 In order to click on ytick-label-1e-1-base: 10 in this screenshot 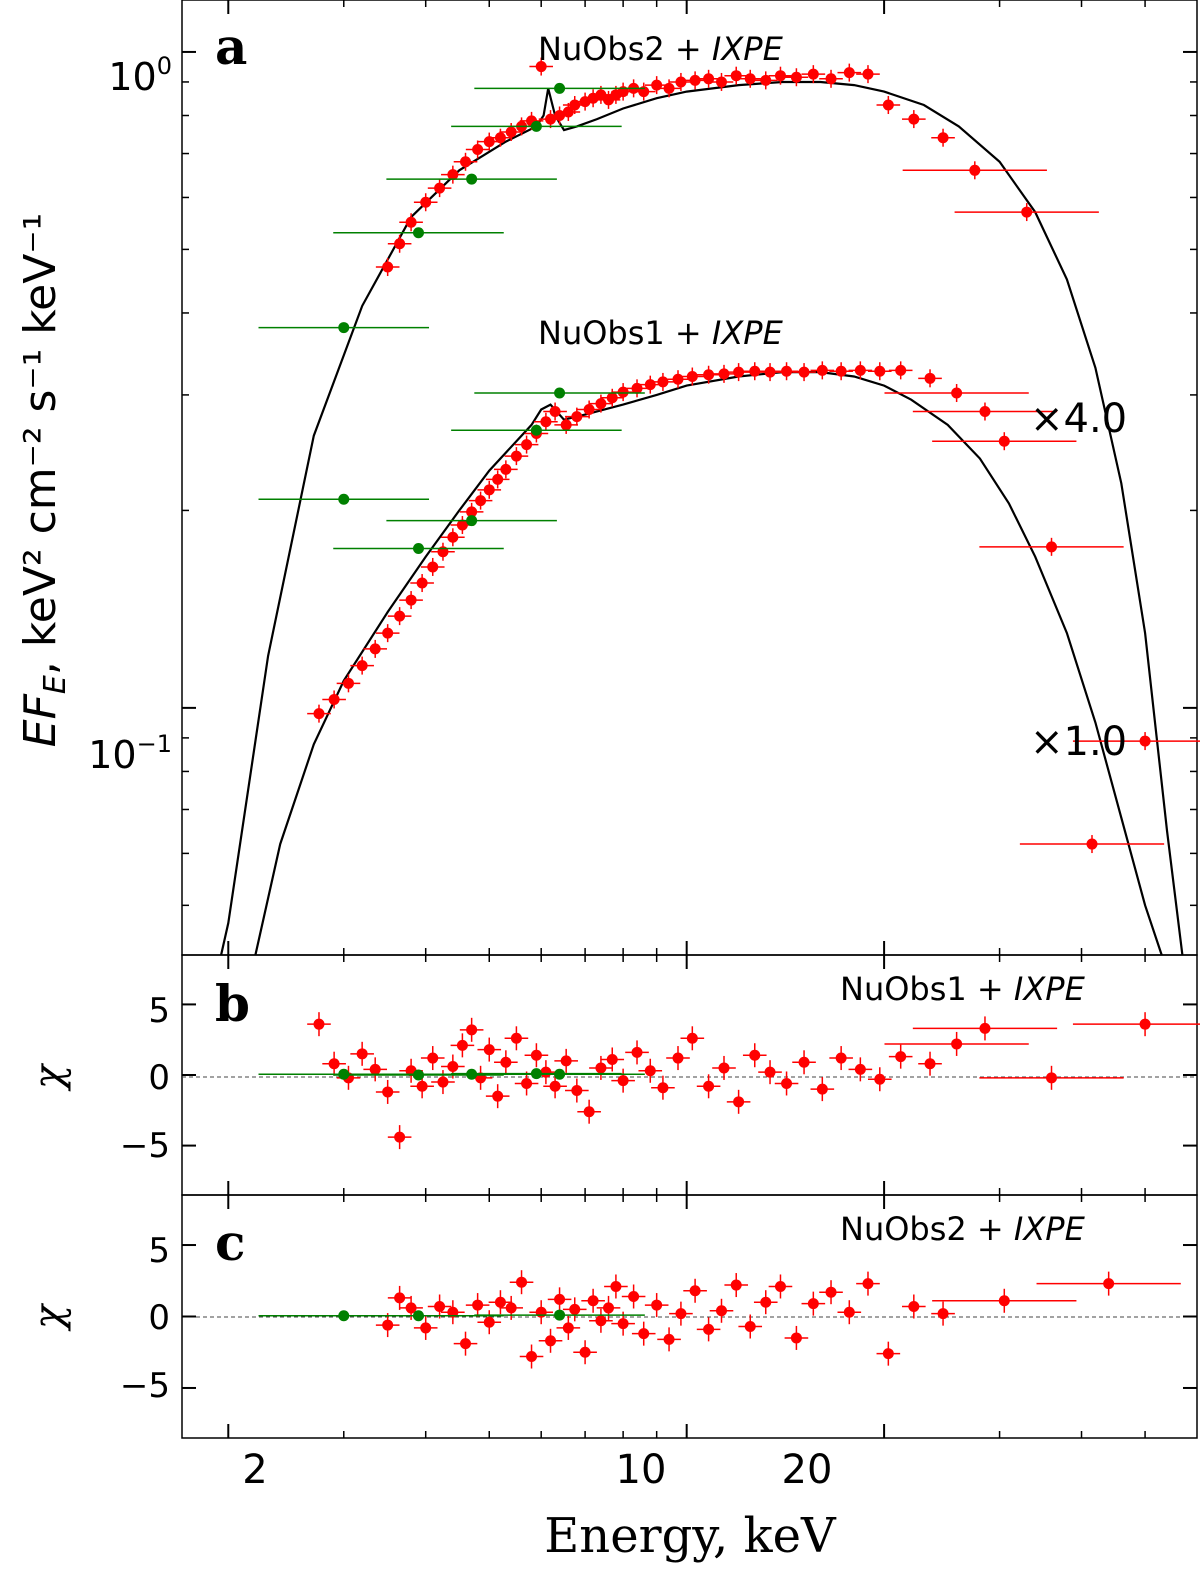, I will do `click(112, 755)`.